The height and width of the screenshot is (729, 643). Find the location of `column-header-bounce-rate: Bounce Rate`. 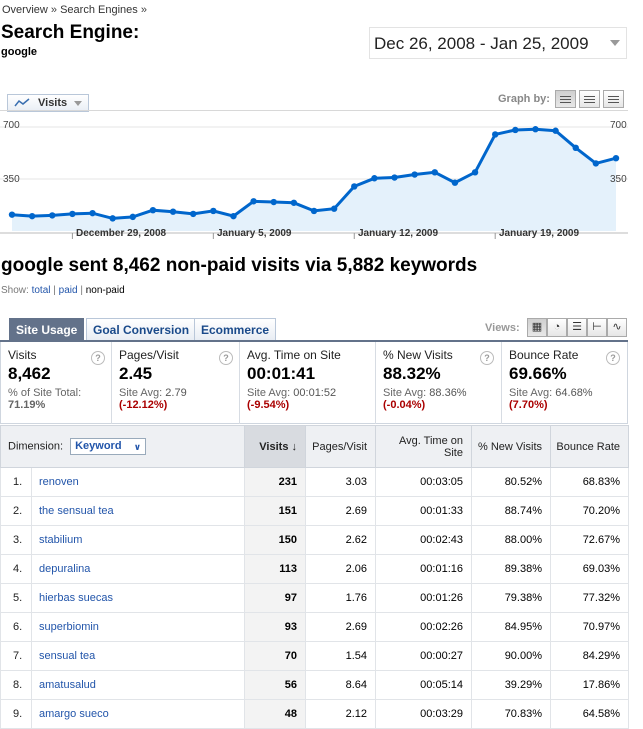

column-header-bounce-rate: Bounce Rate is located at coordinates (589, 446).